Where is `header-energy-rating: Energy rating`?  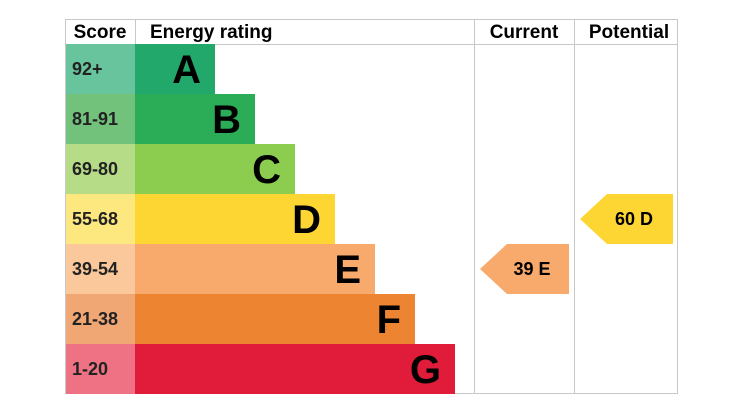 header-energy-rating: Energy rating is located at coordinates (211, 32).